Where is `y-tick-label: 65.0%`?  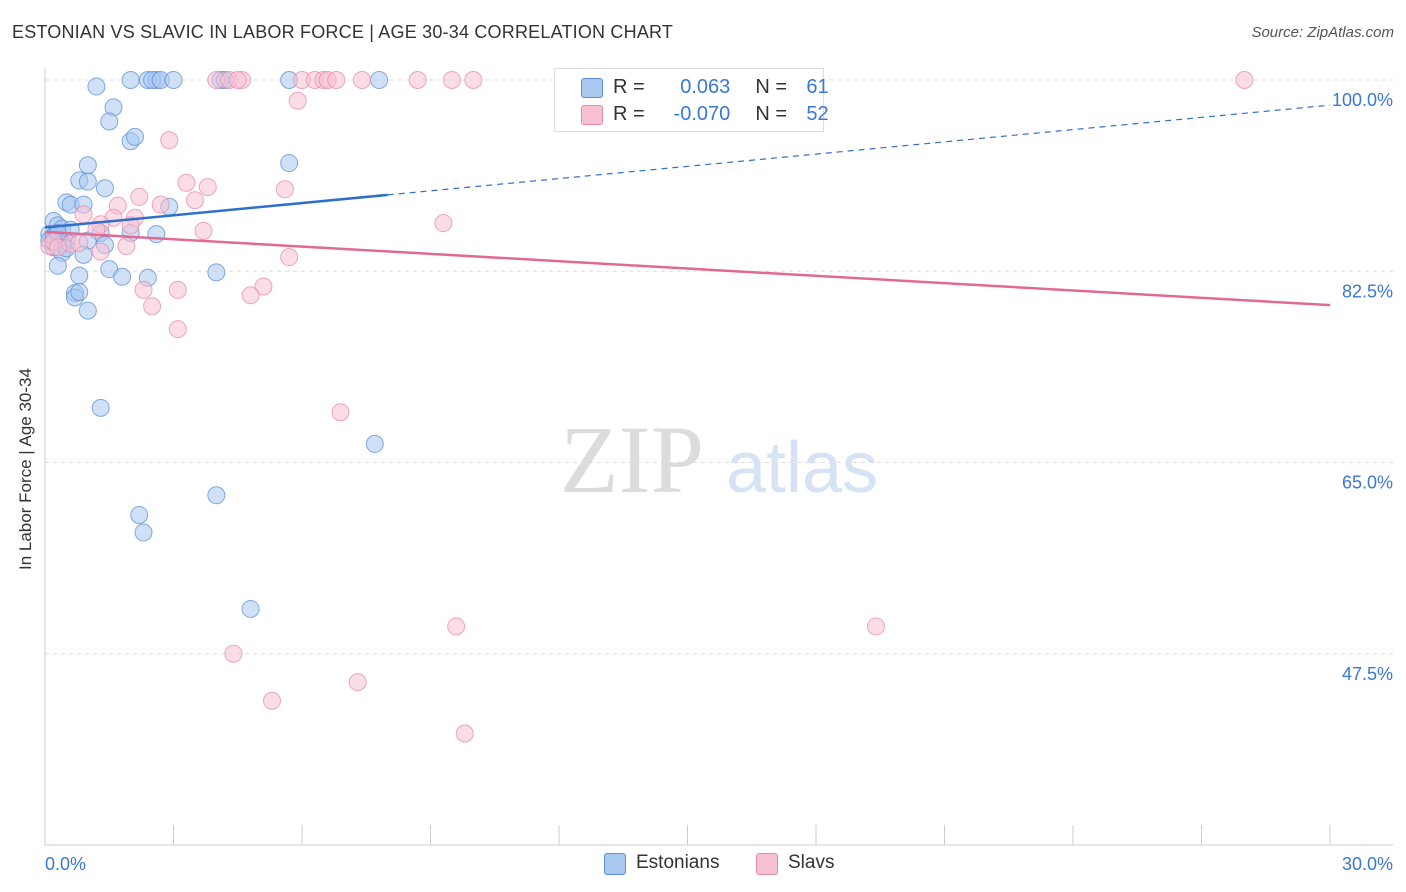
y-tick-label: 65.0% is located at coordinates (1367, 483).